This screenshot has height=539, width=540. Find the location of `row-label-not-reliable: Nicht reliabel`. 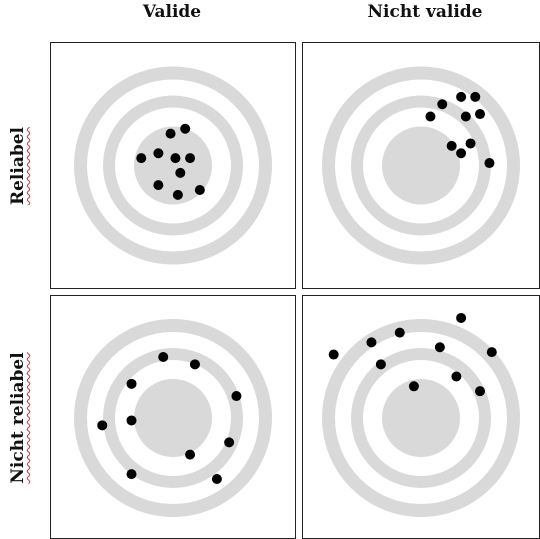

row-label-not-reliable: Nicht reliabel is located at coordinates (18, 418).